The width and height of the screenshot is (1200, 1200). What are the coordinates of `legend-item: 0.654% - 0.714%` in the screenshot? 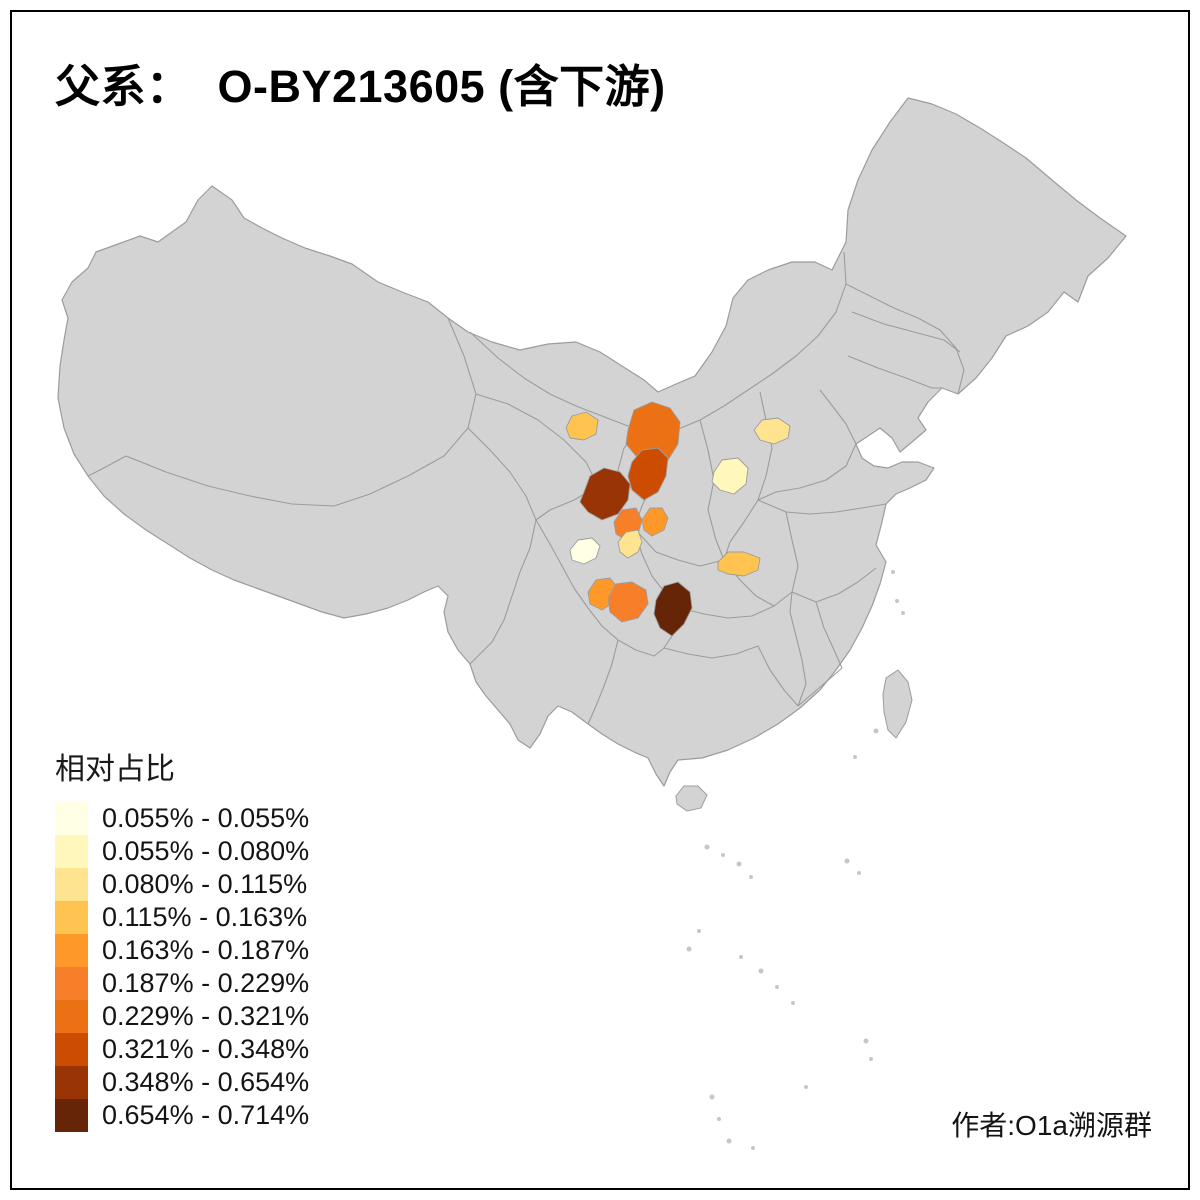 It's located at (182, 1115).